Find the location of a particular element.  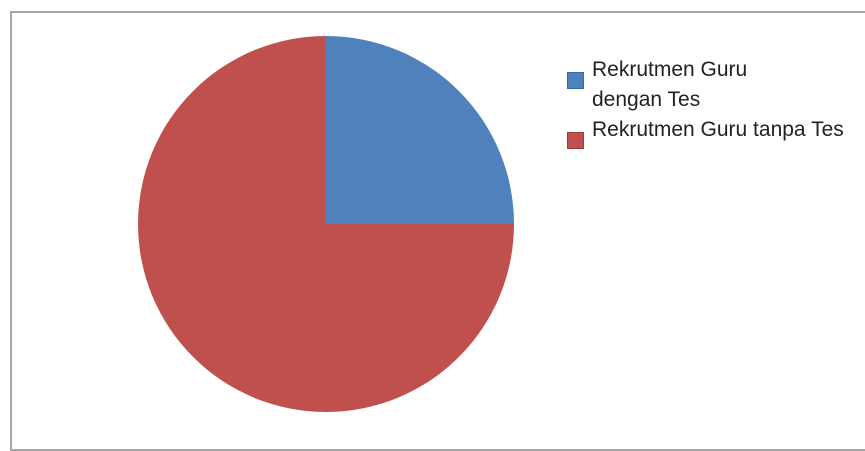

legend-label-with-test: Rekrutmen Guru dengan Tes is located at coordinates (670, 84).